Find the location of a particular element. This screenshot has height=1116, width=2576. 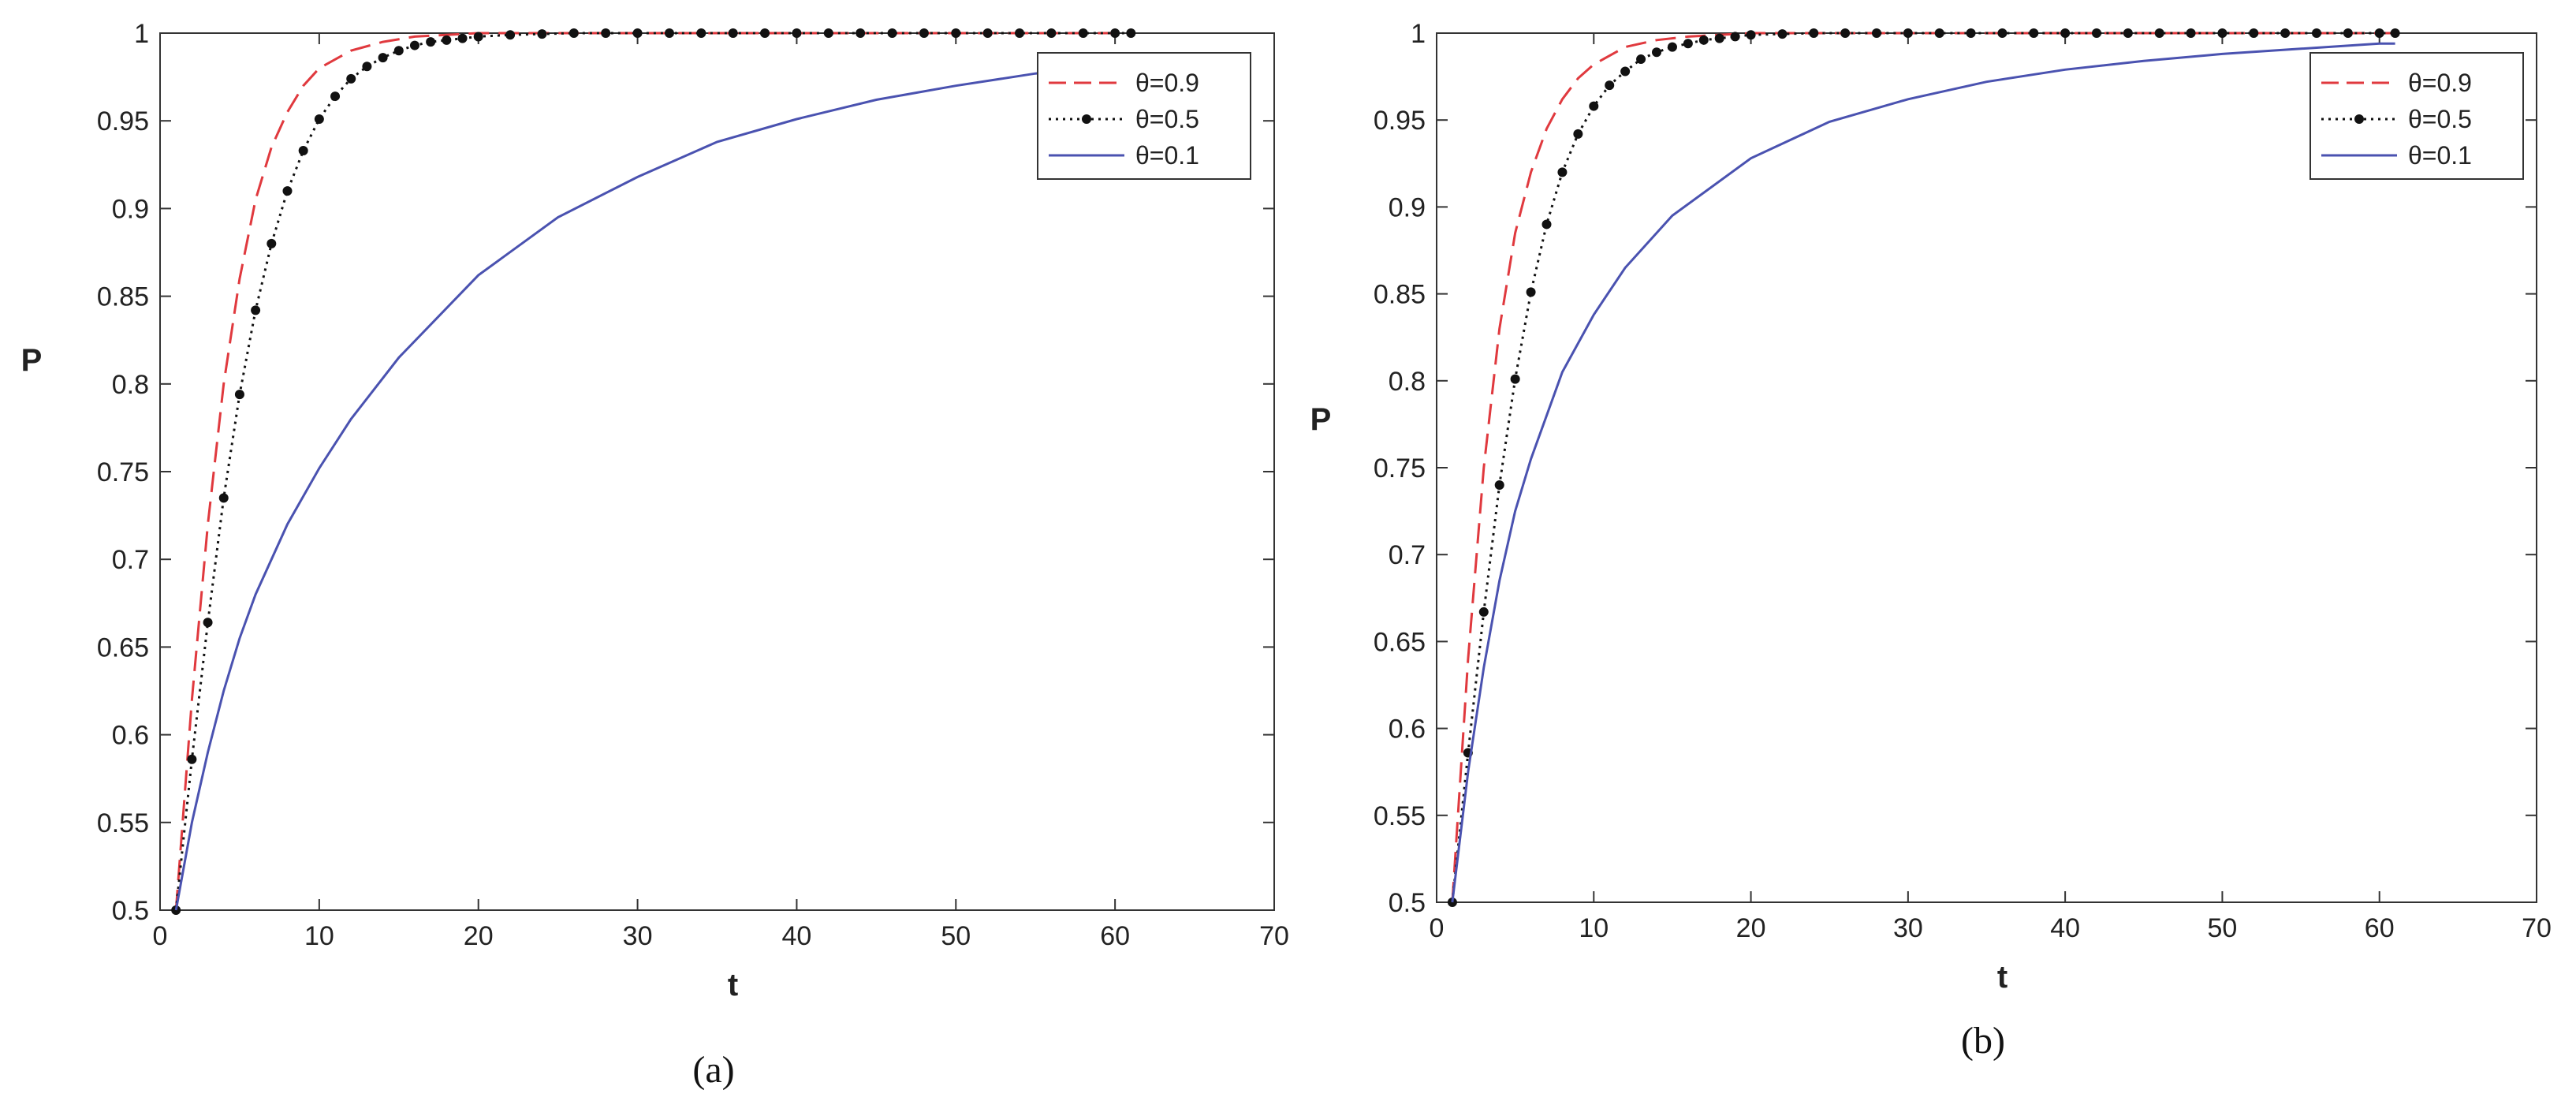

y-tick-label: 0.9 is located at coordinates (1408, 207).